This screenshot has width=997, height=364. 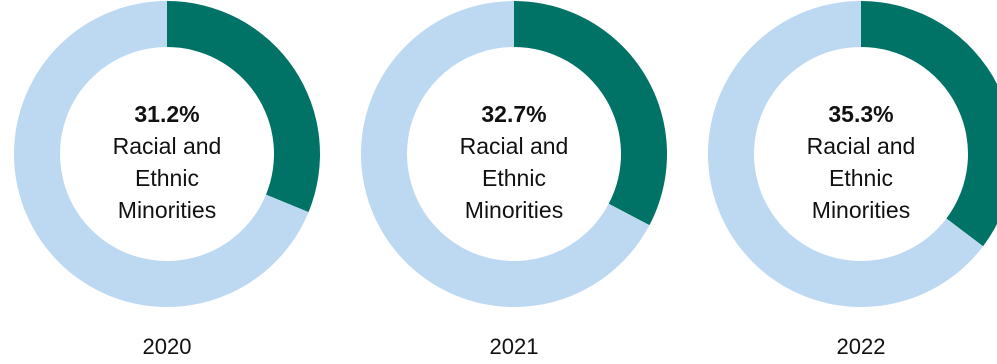 What do you see at coordinates (243, 107) in the screenshot?
I see `slice-minorities-2020` at bounding box center [243, 107].